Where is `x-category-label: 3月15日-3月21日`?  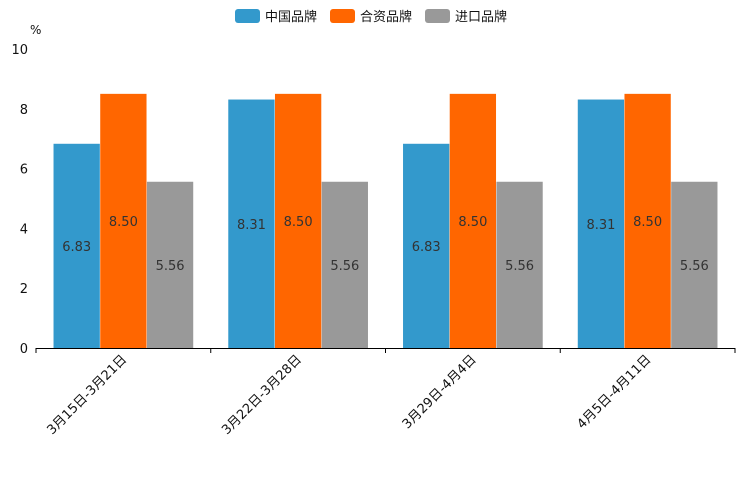 x-category-label: 3月15日-3月21日 is located at coordinates (87, 395).